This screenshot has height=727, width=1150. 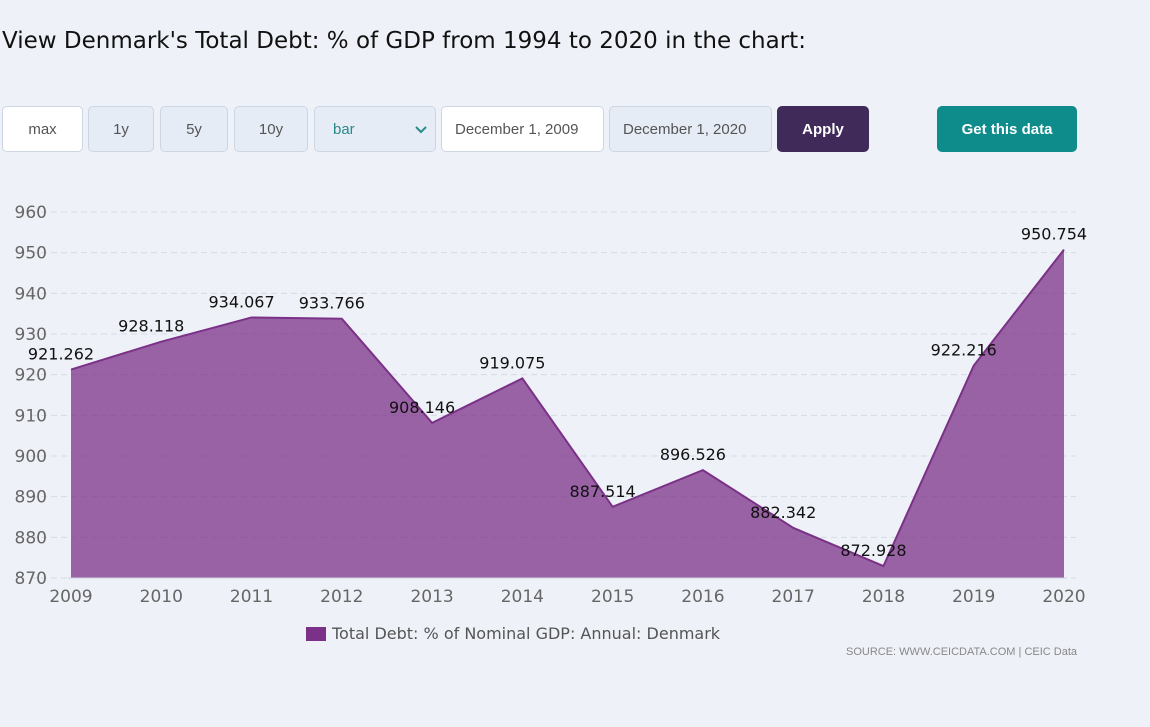 I want to click on y-tick-label: 870, so click(x=31, y=579).